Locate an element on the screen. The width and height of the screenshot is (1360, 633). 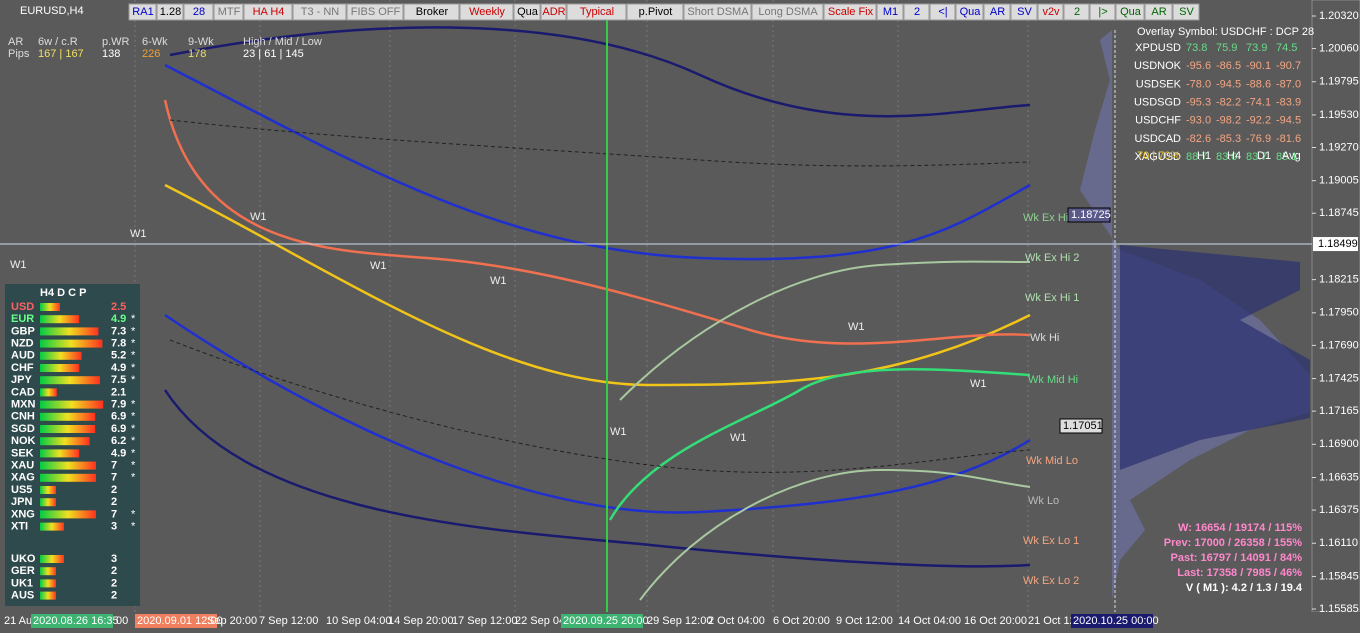
time-label: 2 Oct 04:00 is located at coordinates (736, 621).